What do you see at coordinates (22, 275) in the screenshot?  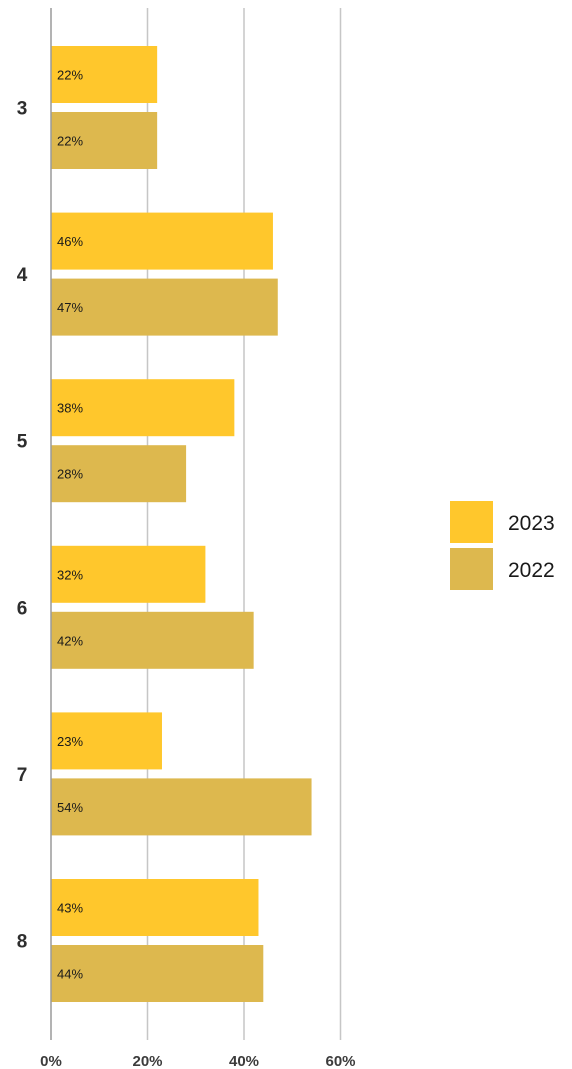 I see `category-label-4: 4` at bounding box center [22, 275].